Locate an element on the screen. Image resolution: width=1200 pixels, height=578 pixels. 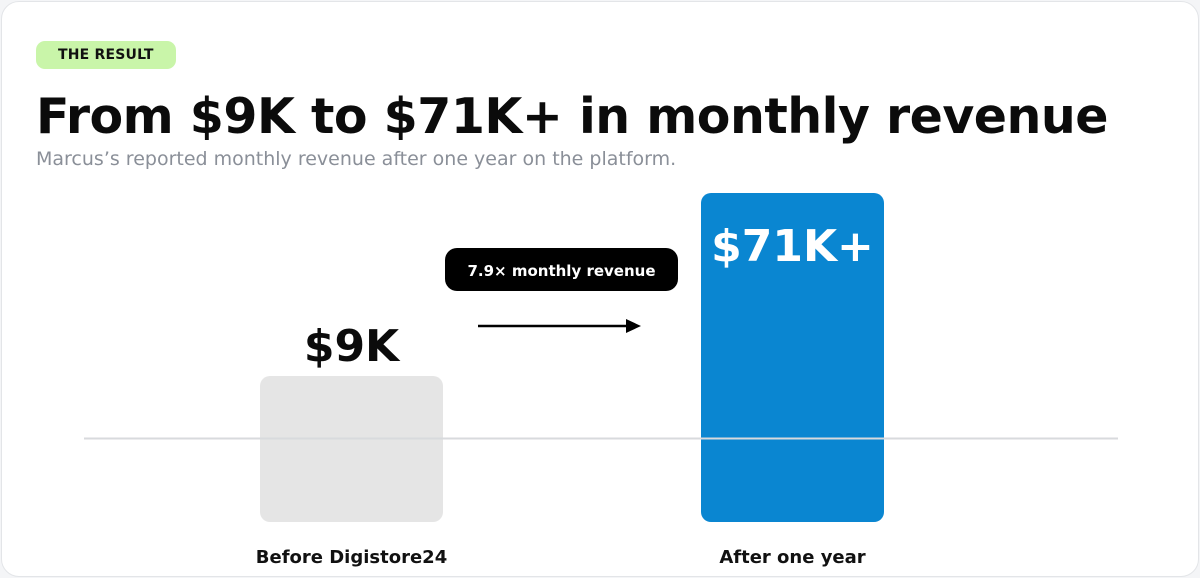
multiplier-label: 7.9× monthly revenue is located at coordinates (561, 271).